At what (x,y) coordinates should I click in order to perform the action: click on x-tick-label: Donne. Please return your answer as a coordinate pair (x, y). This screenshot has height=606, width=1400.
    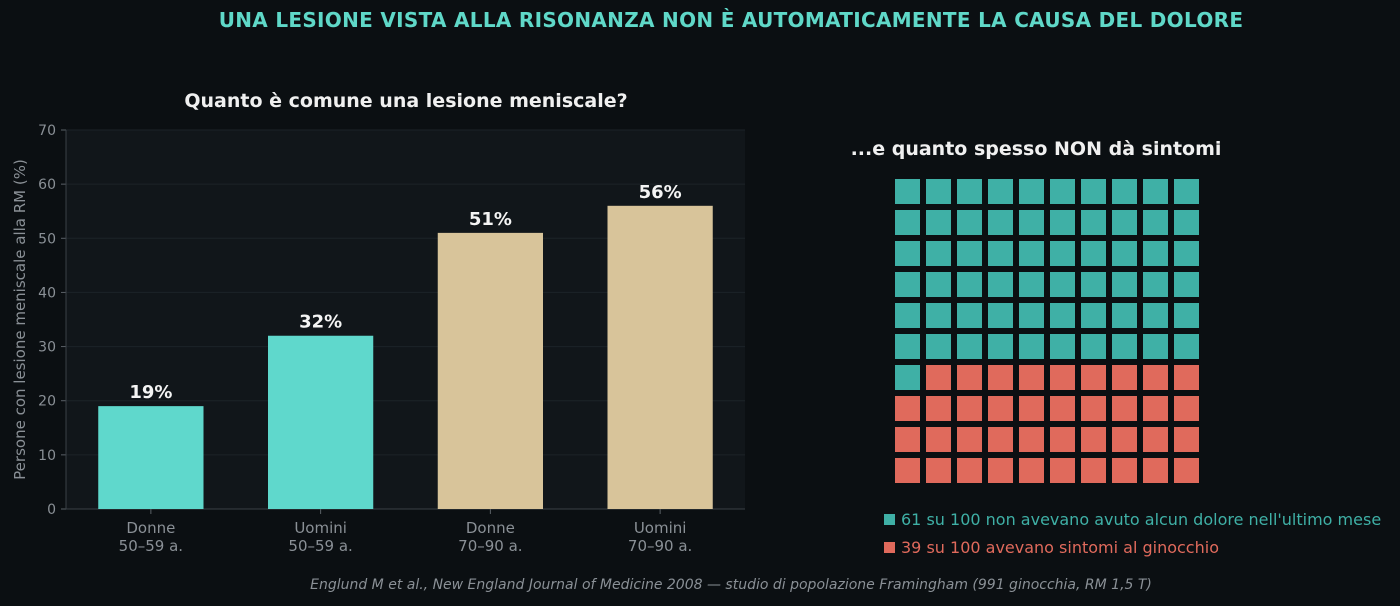
    Looking at the image, I should click on (490, 528).